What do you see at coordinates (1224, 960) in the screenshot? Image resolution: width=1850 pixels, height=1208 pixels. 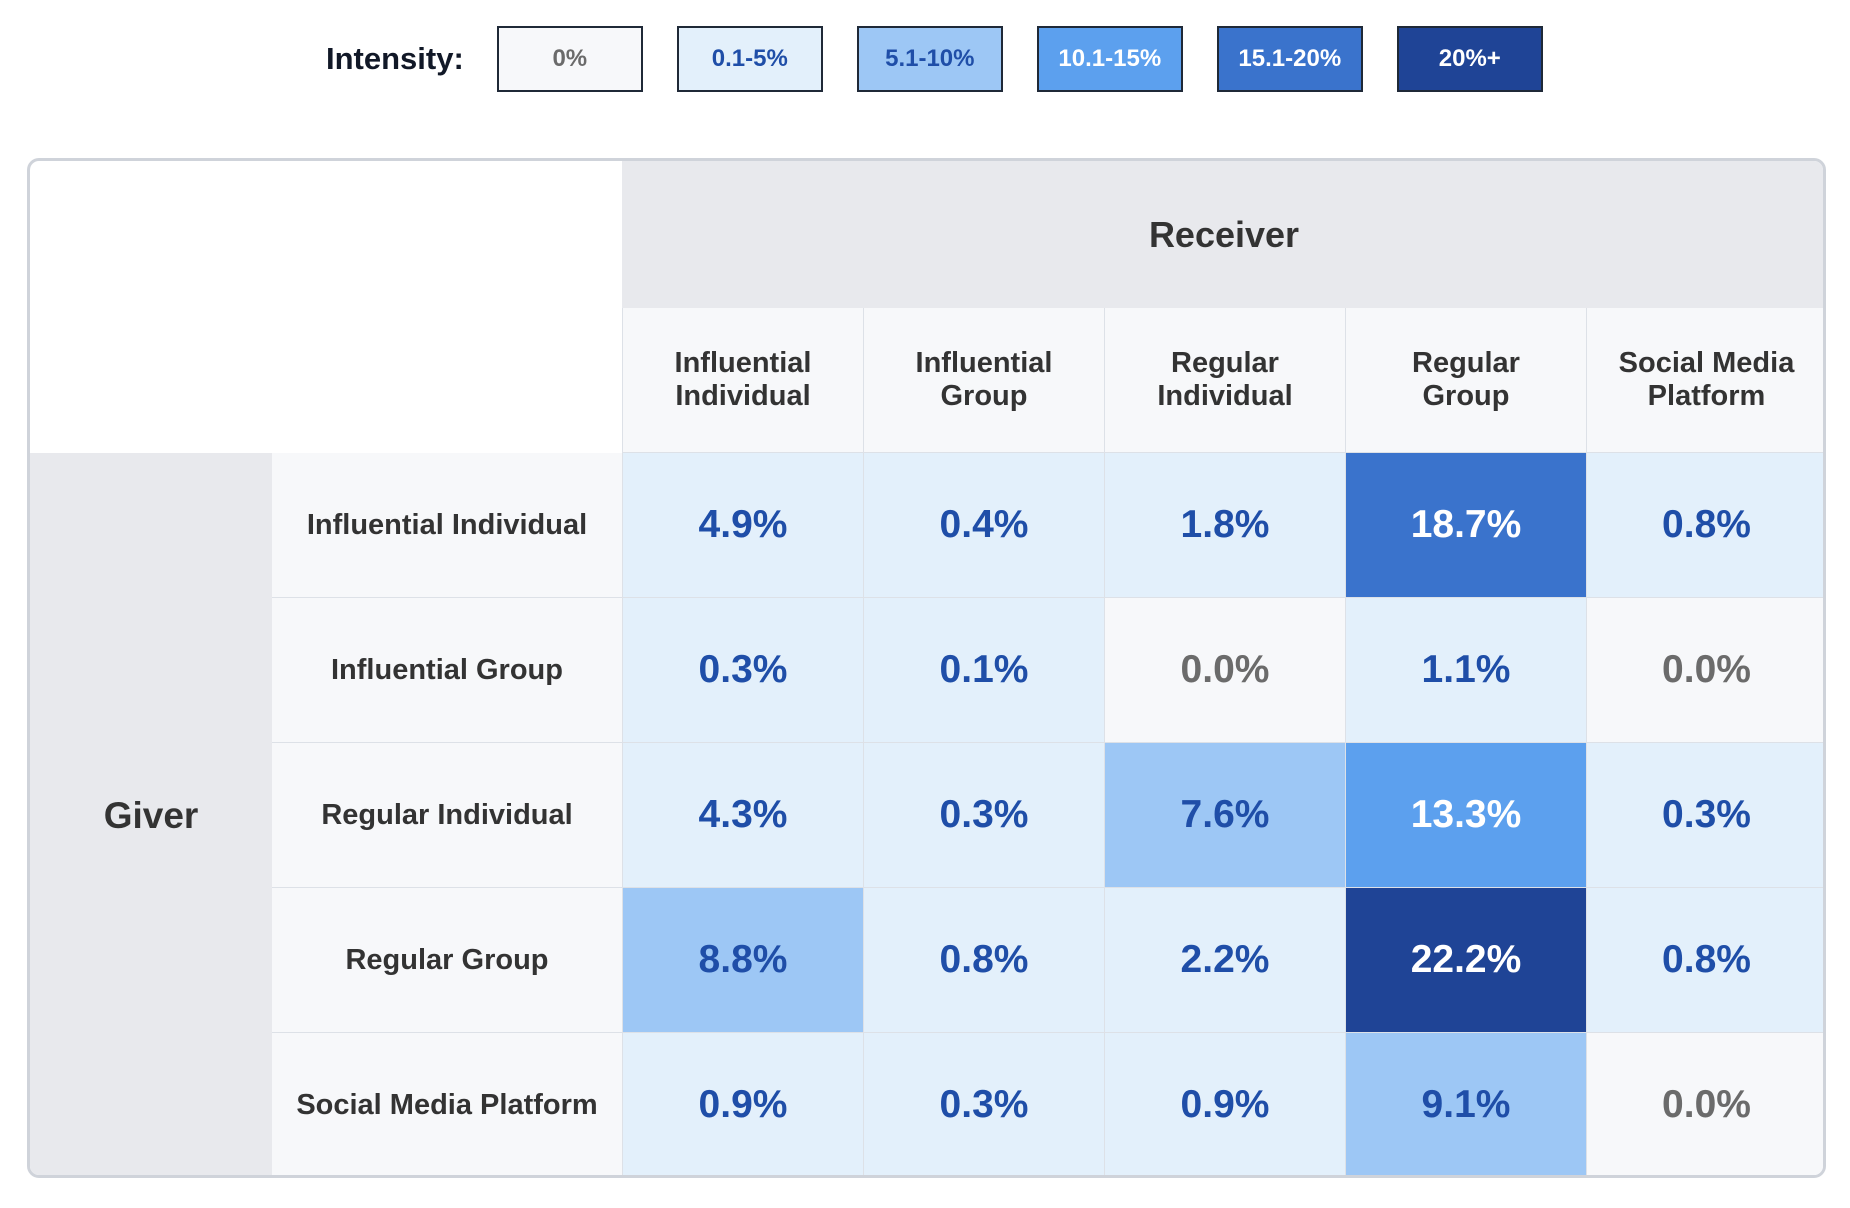 I see `heatmap-cell: 2.2%` at bounding box center [1224, 960].